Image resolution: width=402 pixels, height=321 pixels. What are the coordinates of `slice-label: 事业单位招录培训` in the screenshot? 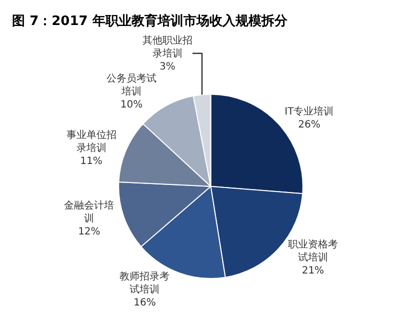 It's located at (91, 141).